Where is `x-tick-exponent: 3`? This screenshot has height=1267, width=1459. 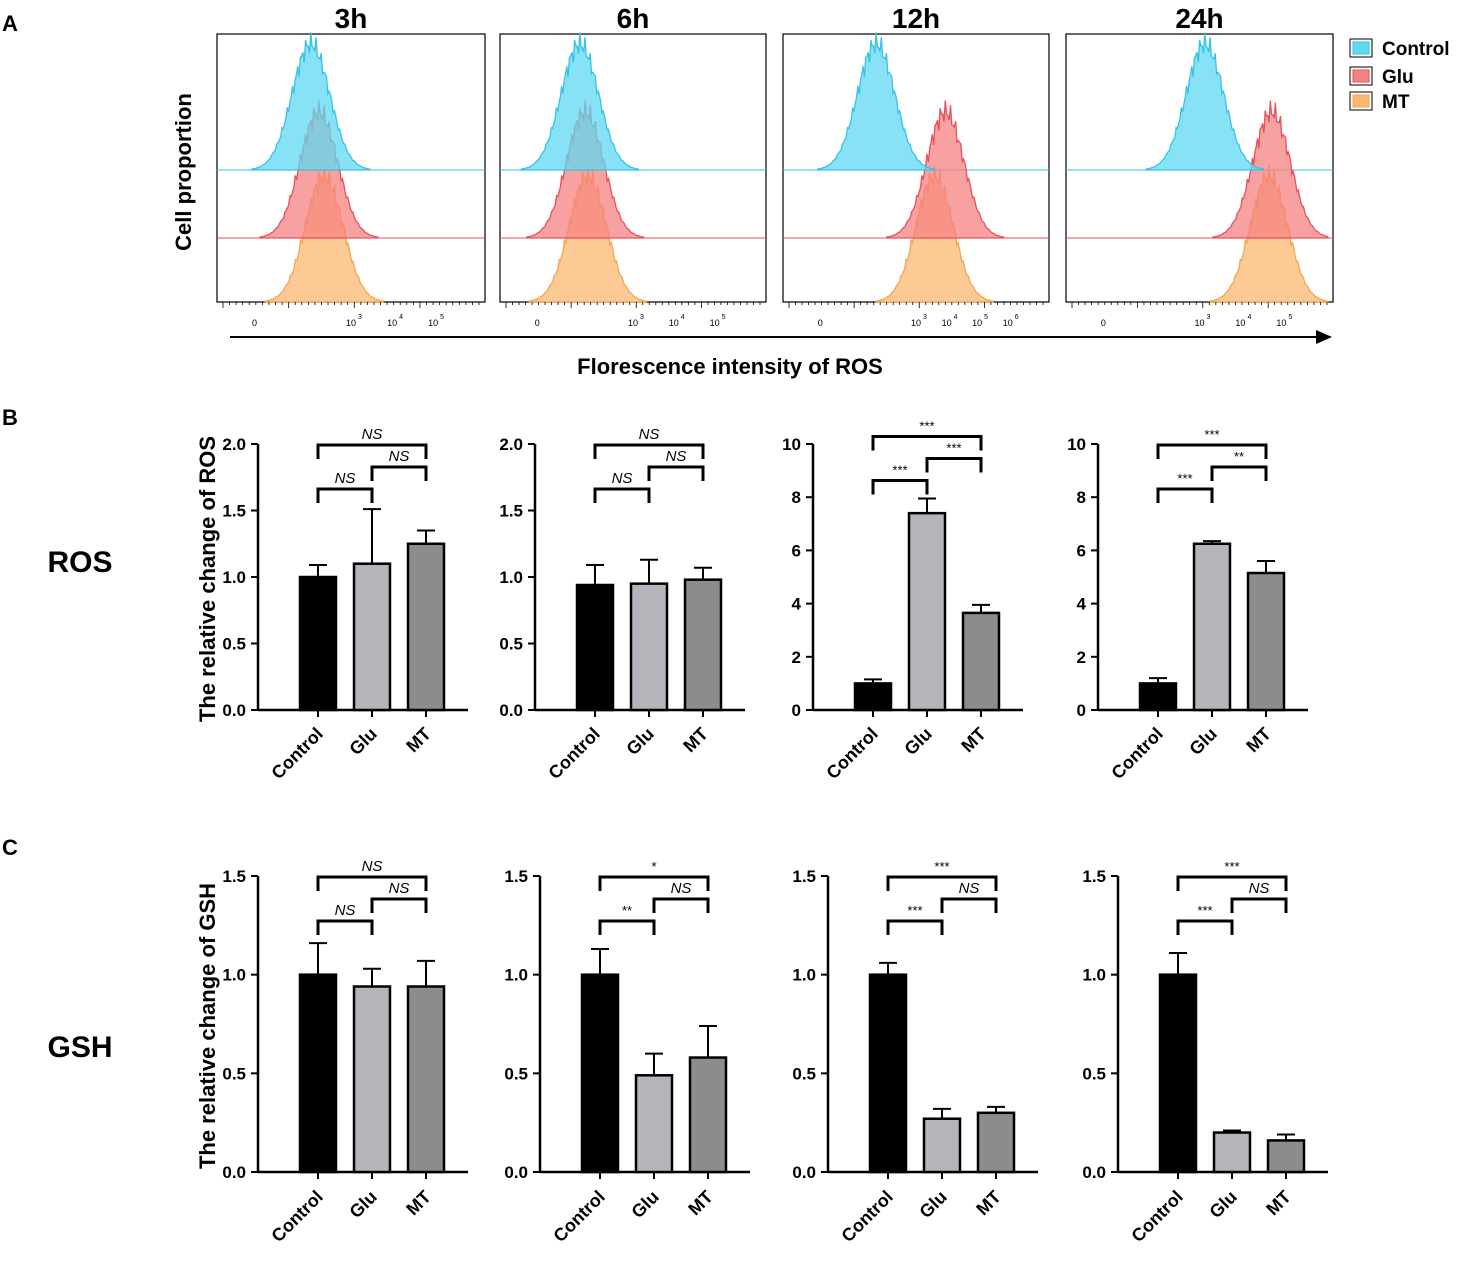 x-tick-exponent: 3 is located at coordinates (642, 317).